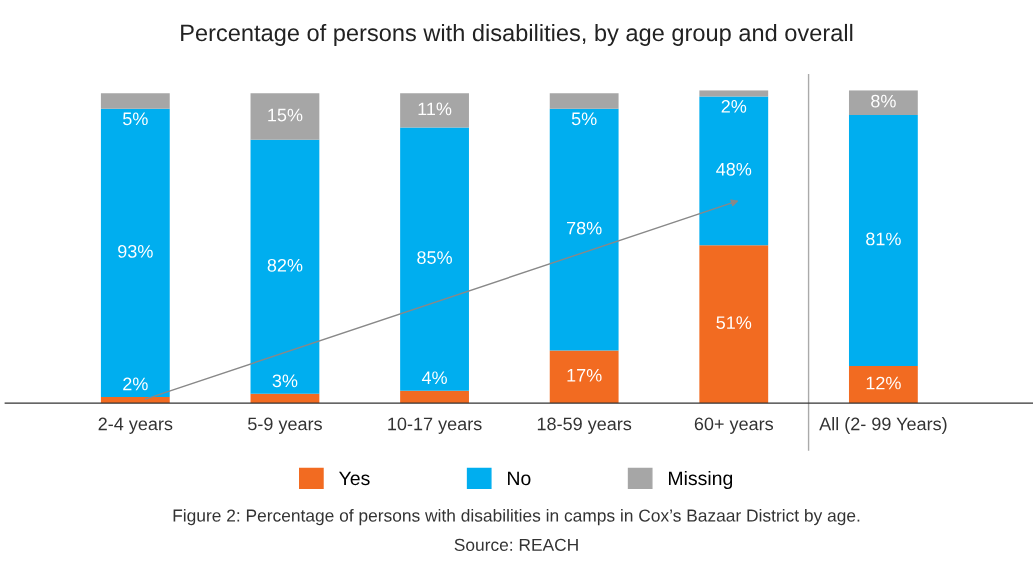  What do you see at coordinates (734, 425) in the screenshot?
I see `x-tick-label: 60+ years` at bounding box center [734, 425].